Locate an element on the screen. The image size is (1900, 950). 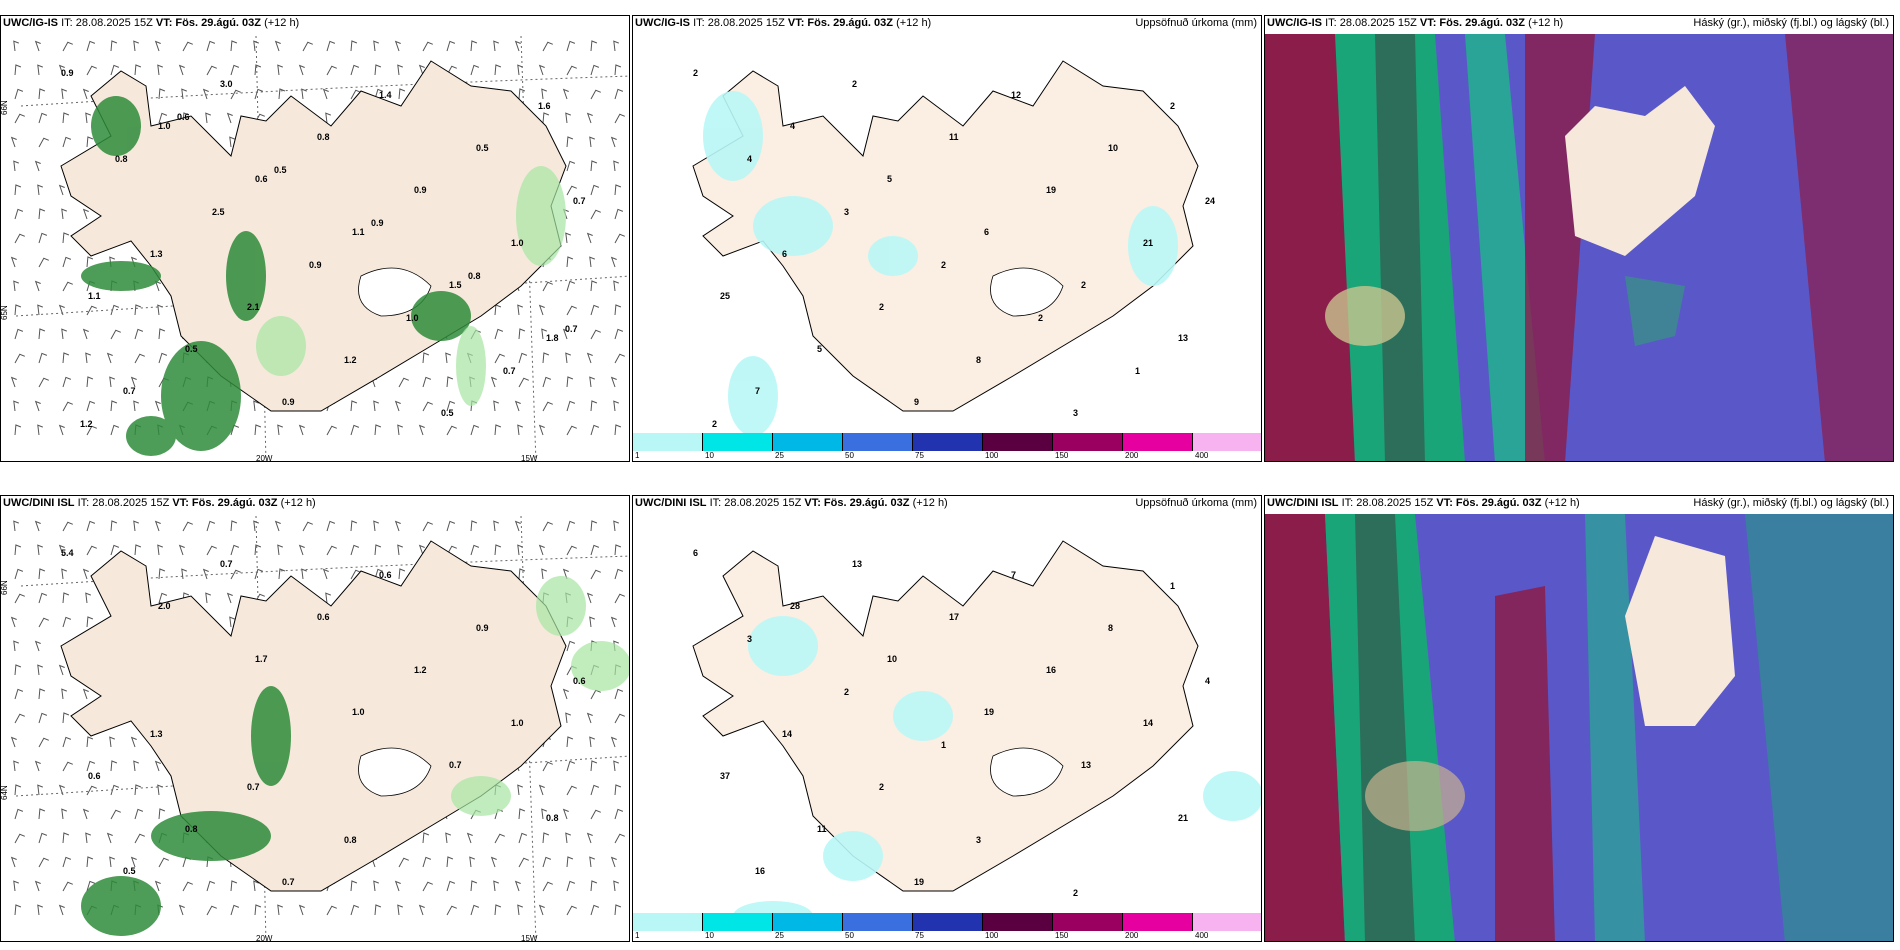
precip-value-label: 13 is located at coordinates (857, 564).